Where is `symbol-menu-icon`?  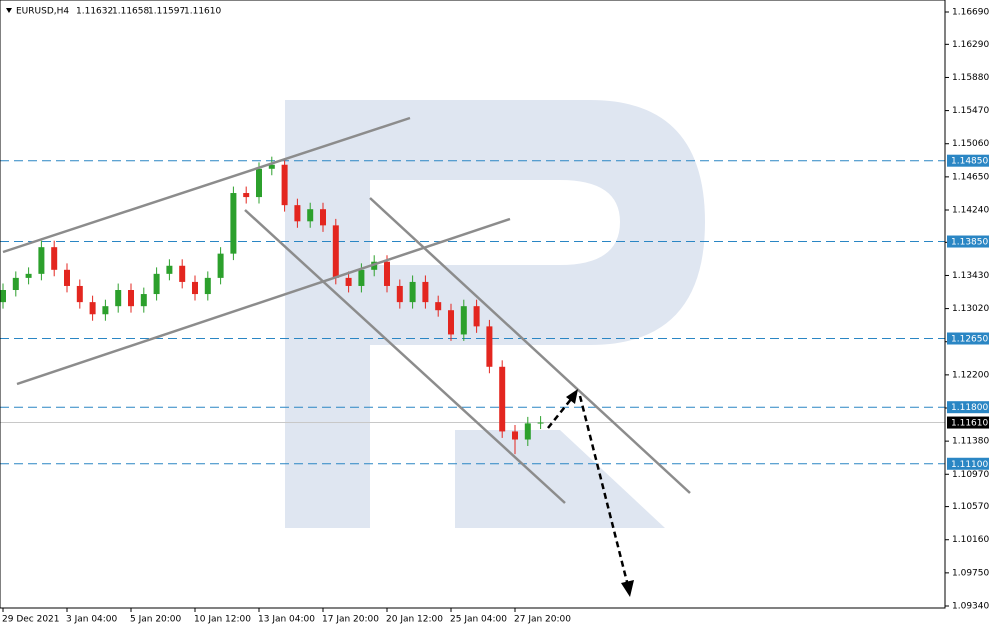 symbol-menu-icon is located at coordinates (9, 10).